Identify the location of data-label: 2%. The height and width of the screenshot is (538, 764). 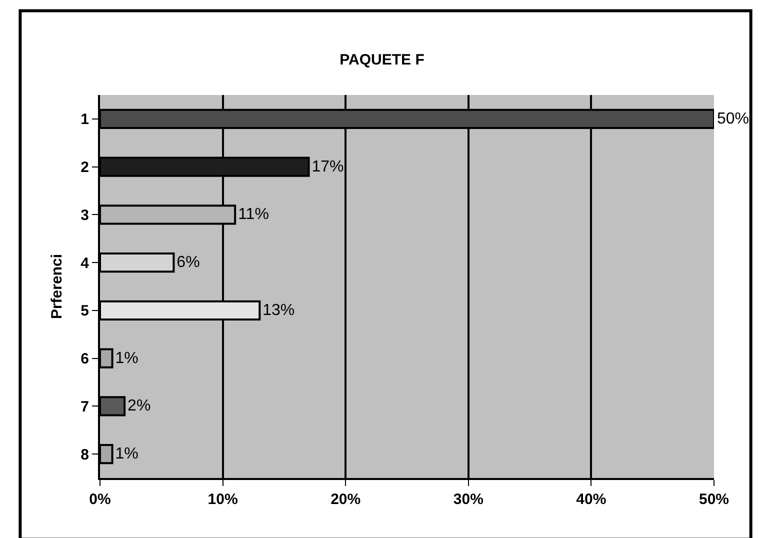
(139, 406).